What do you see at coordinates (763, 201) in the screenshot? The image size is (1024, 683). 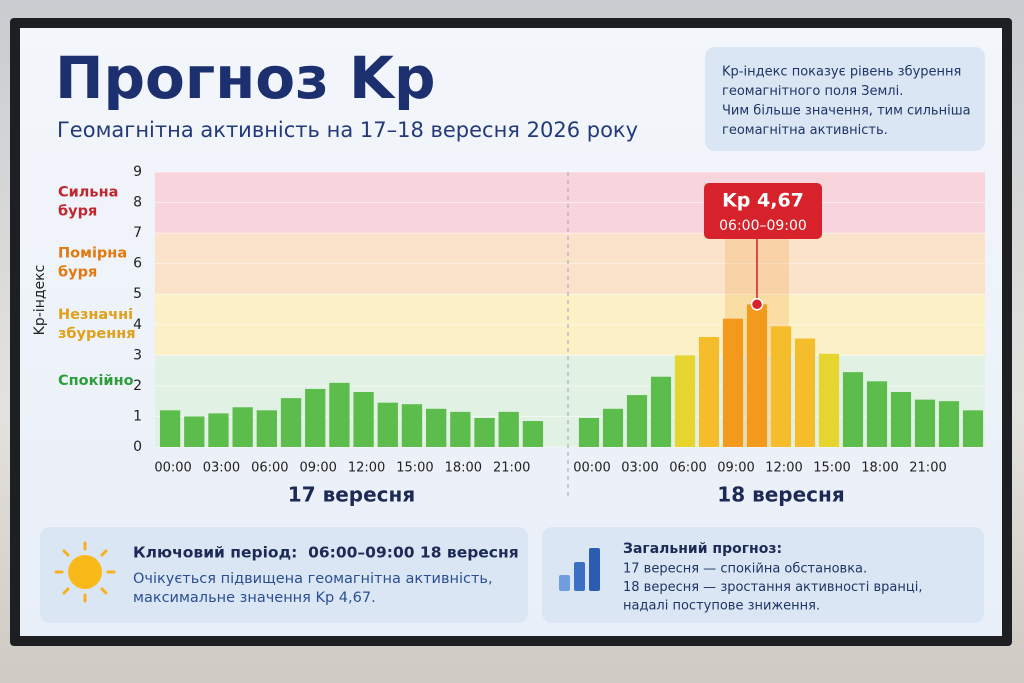 I see `annotation-title: Kp 4,67` at bounding box center [763, 201].